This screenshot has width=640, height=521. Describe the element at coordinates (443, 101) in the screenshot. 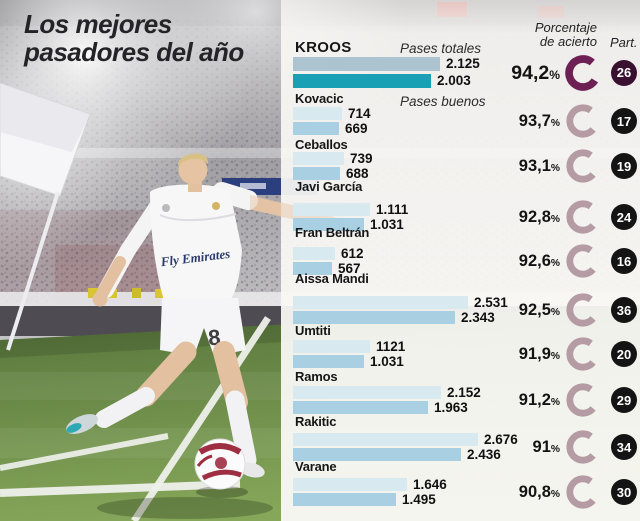

I see `legend-pases-buenos: Pases buenos` at that location.